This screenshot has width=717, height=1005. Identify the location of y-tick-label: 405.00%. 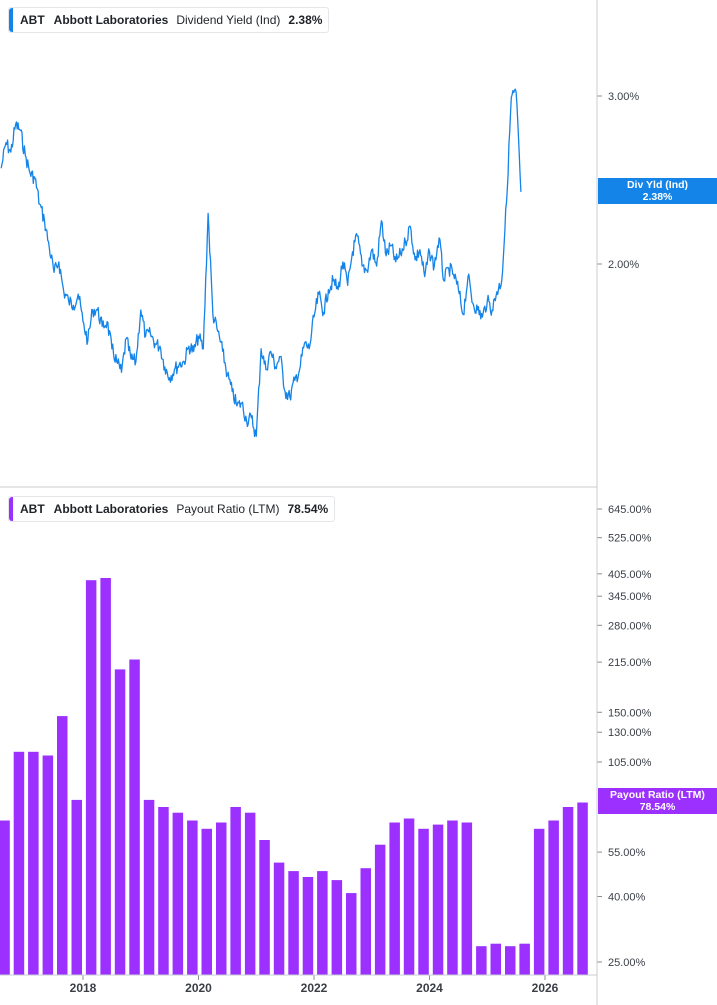
(630, 575).